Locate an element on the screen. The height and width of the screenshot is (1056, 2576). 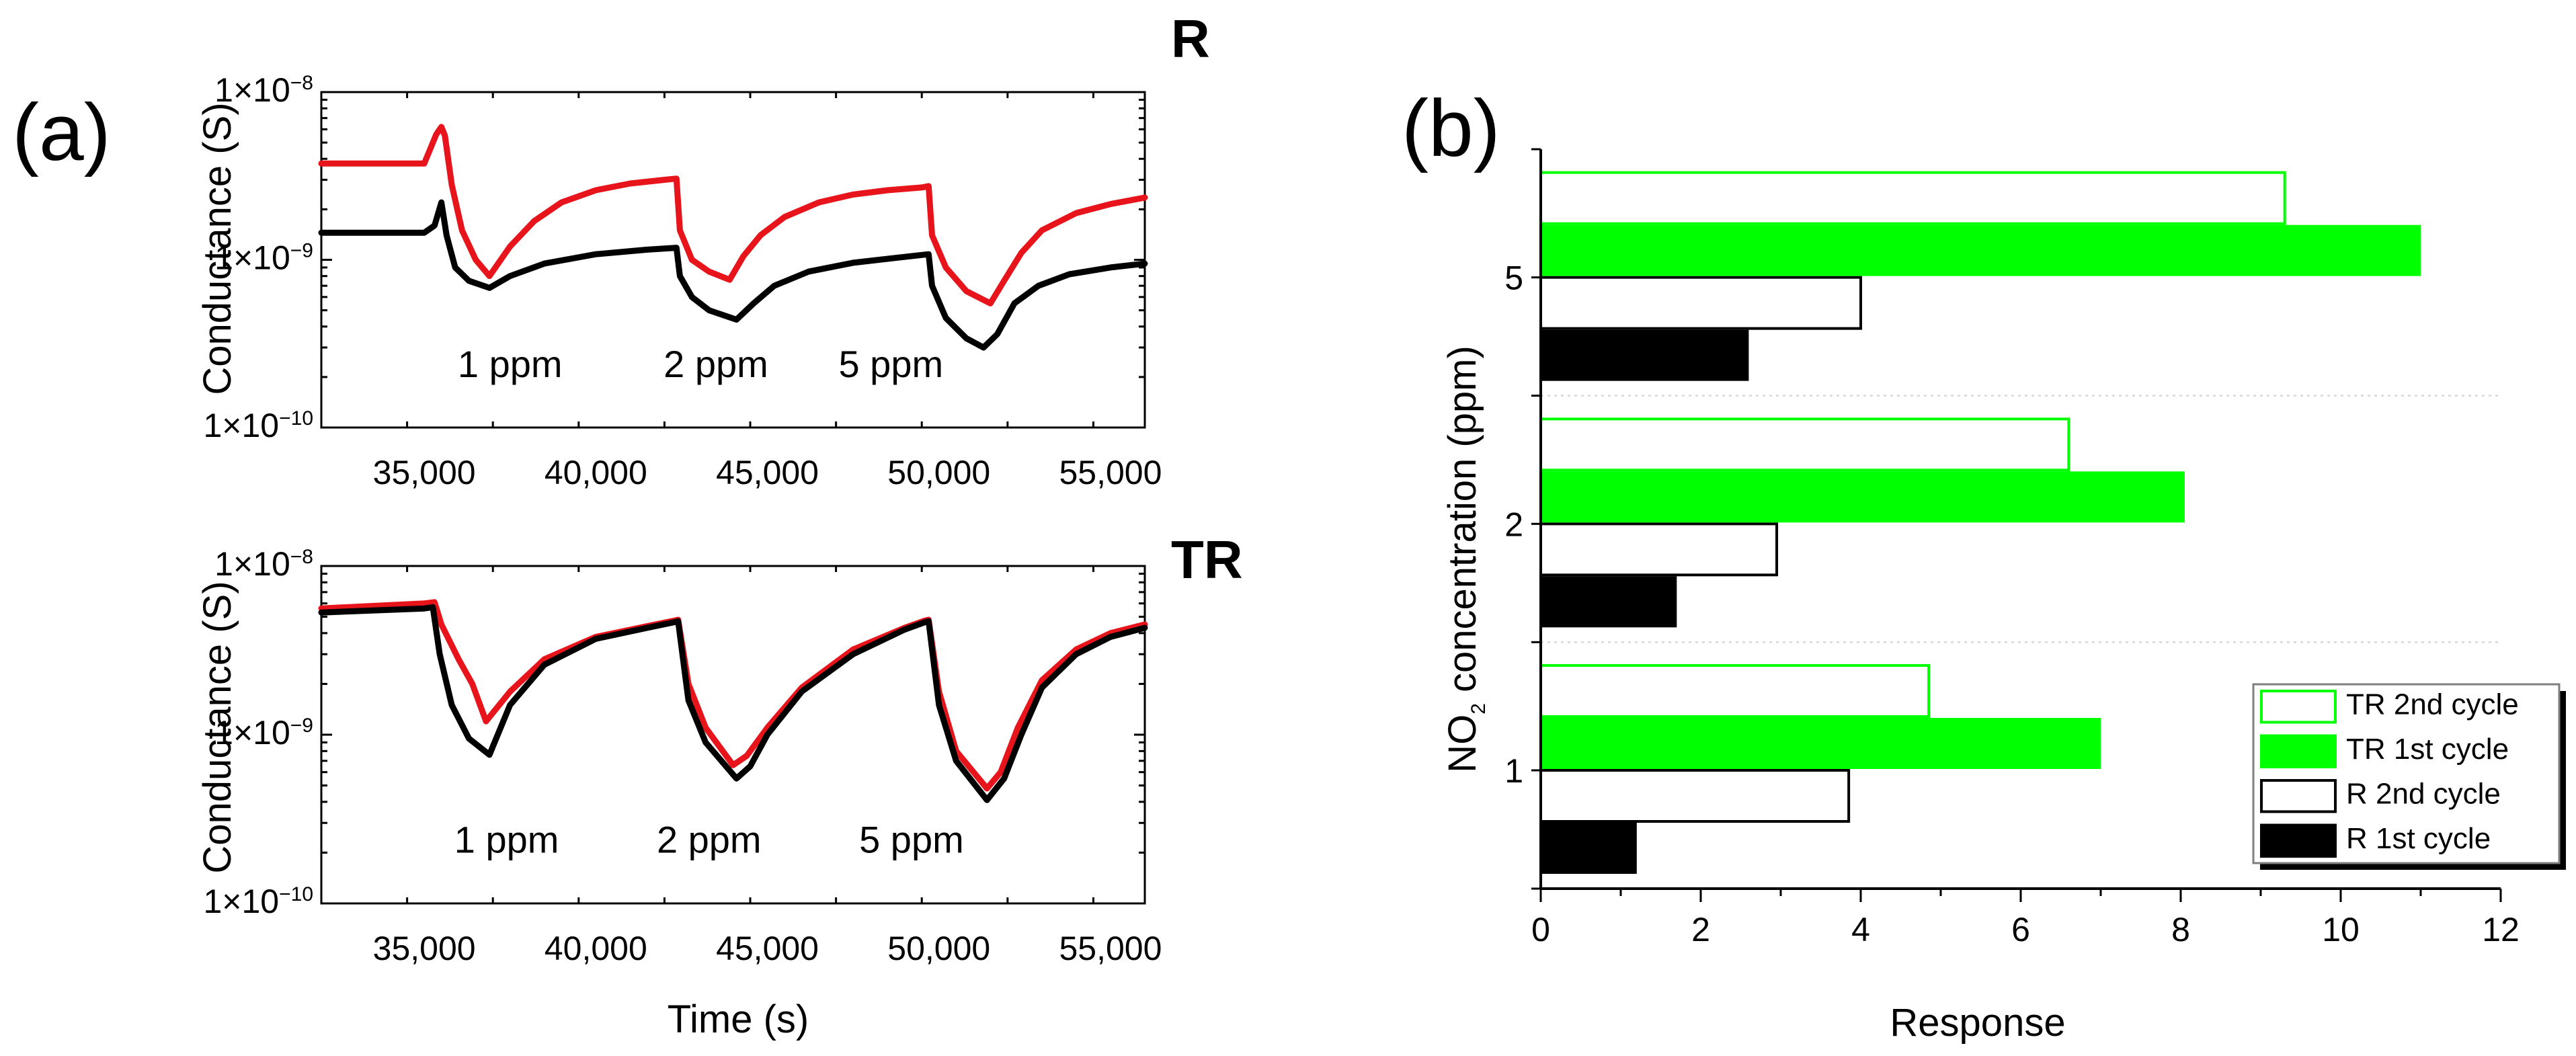
bottom-y-tick-exp: −9 is located at coordinates (301, 726).